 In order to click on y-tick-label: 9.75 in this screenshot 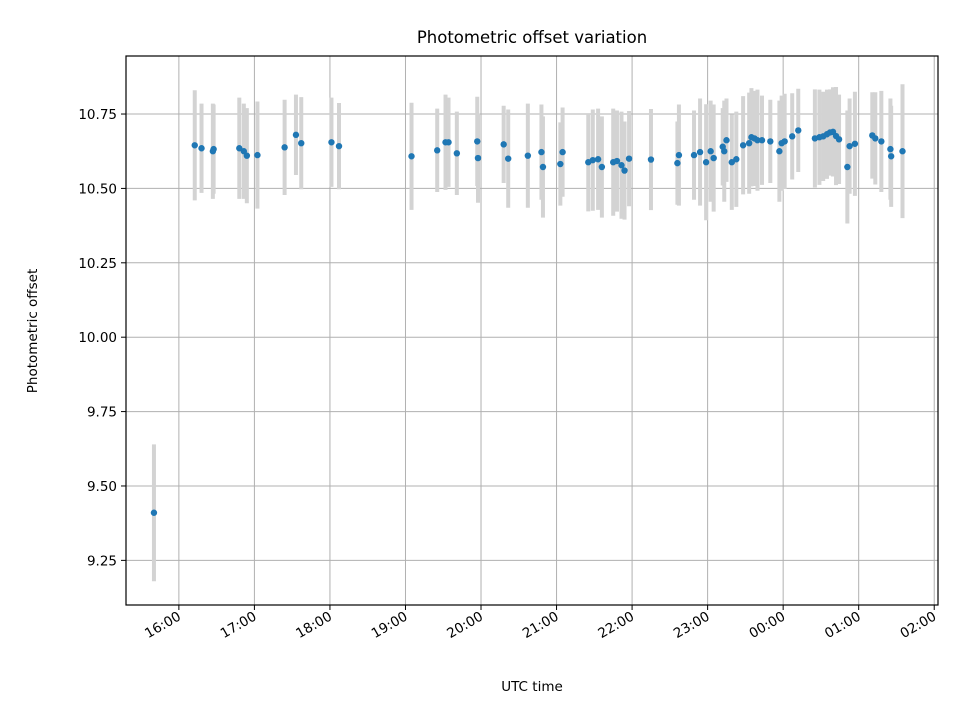, I will do `click(102, 413)`.